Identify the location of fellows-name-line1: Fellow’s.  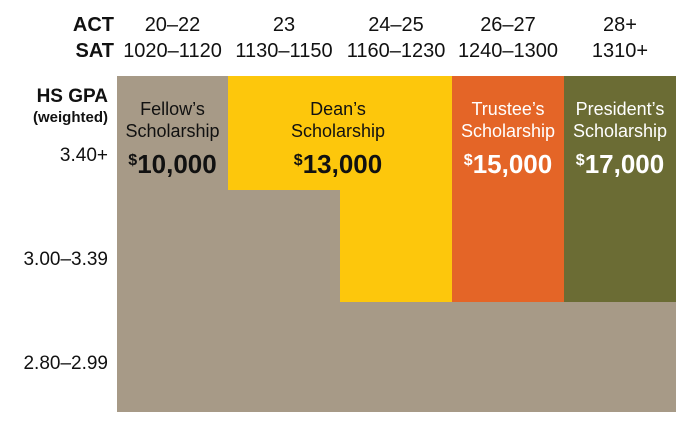
(172, 109).